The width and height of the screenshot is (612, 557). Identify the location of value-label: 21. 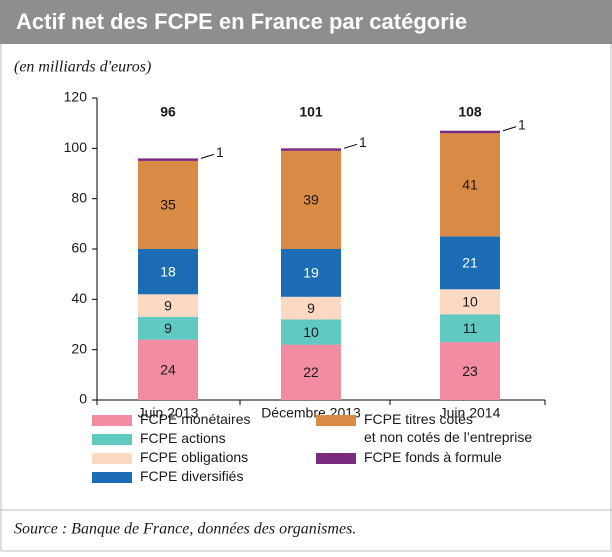
(470, 263).